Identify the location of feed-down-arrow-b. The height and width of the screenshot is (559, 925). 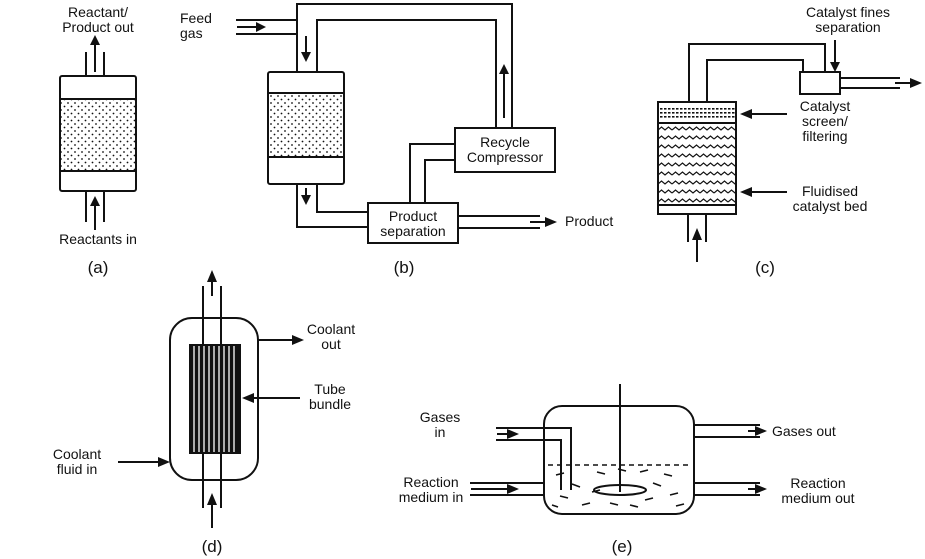
(306, 57).